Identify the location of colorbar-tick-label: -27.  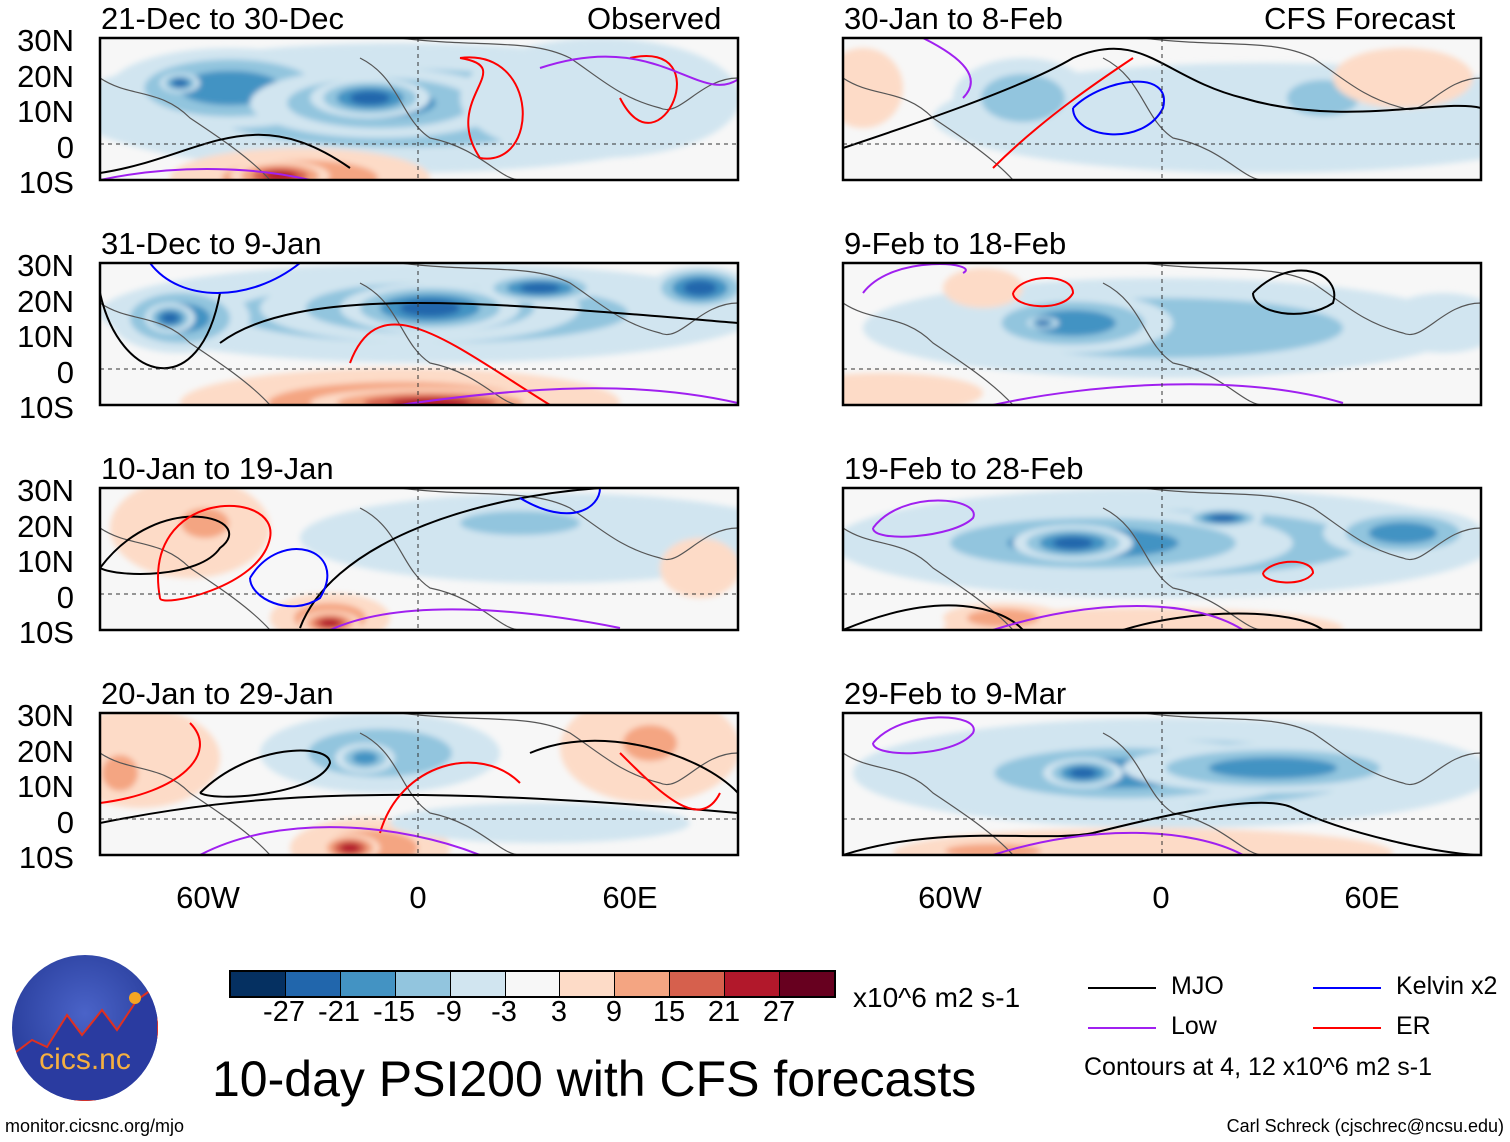
(284, 1012).